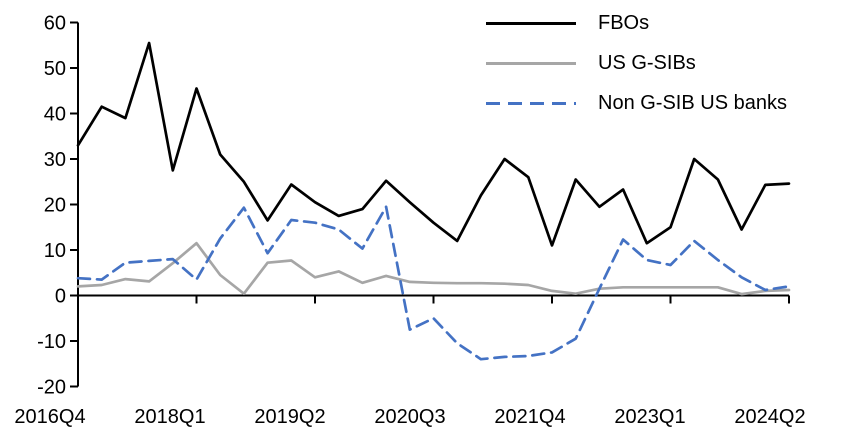 The image size is (852, 442). I want to click on legend-item-non-gsib-us-banks: Non G-SIB US banks, so click(636, 103).